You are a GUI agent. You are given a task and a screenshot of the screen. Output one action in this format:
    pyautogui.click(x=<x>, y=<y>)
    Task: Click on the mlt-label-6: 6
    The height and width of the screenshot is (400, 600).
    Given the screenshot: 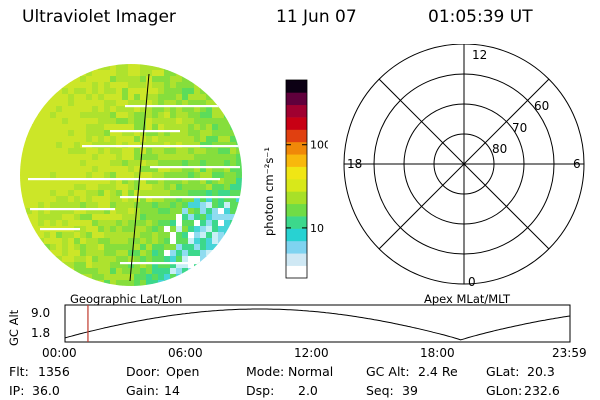 What is the action you would take?
    pyautogui.click(x=577, y=164)
    